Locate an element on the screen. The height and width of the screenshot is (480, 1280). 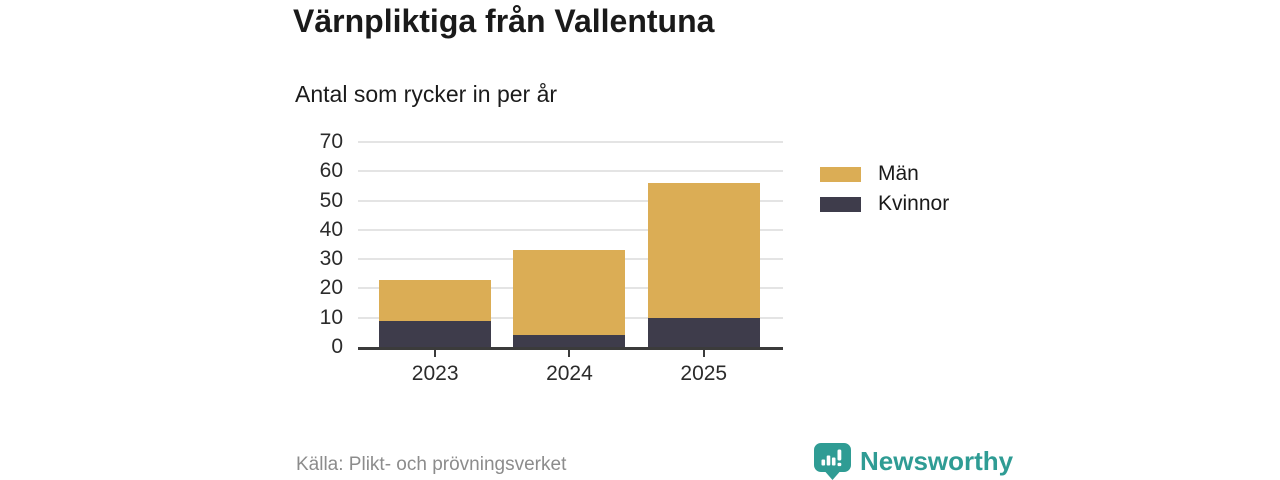
chart-legend: Män Kvinnor is located at coordinates (884, 192).